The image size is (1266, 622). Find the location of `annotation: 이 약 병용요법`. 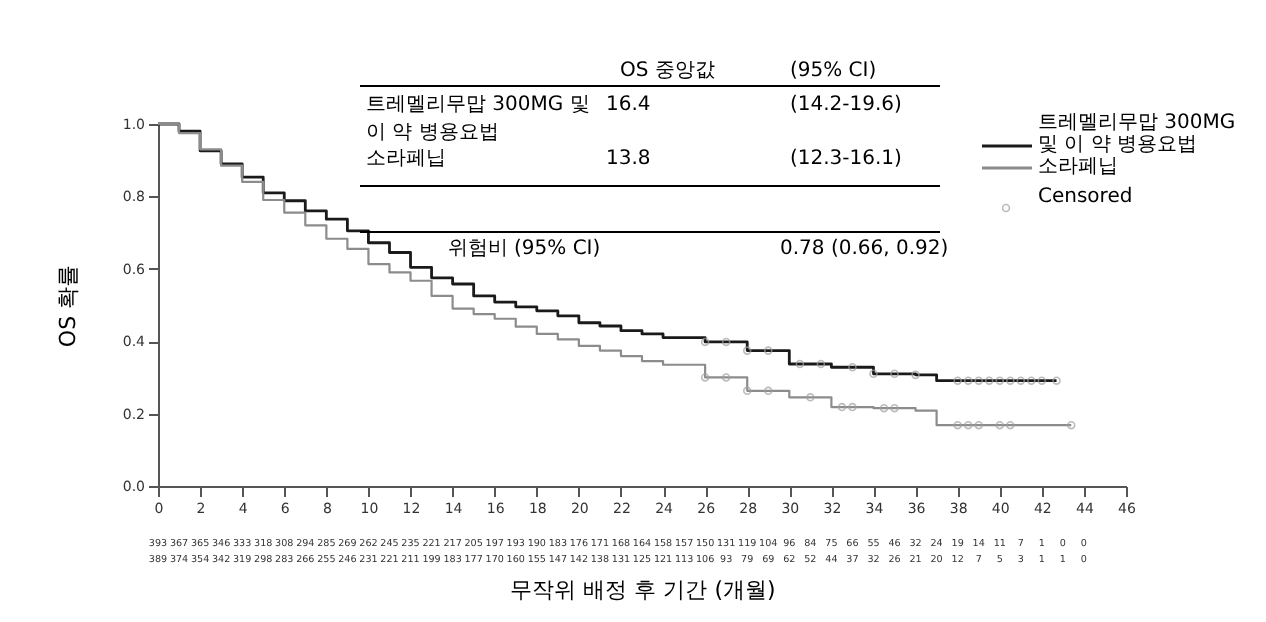

annotation: 이 약 병용요법 is located at coordinates (432, 133).